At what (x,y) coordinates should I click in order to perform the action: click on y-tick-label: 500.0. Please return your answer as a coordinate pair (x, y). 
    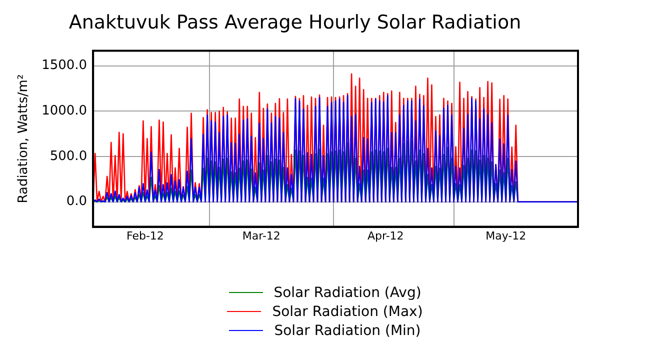
    Looking at the image, I should click on (69, 156).